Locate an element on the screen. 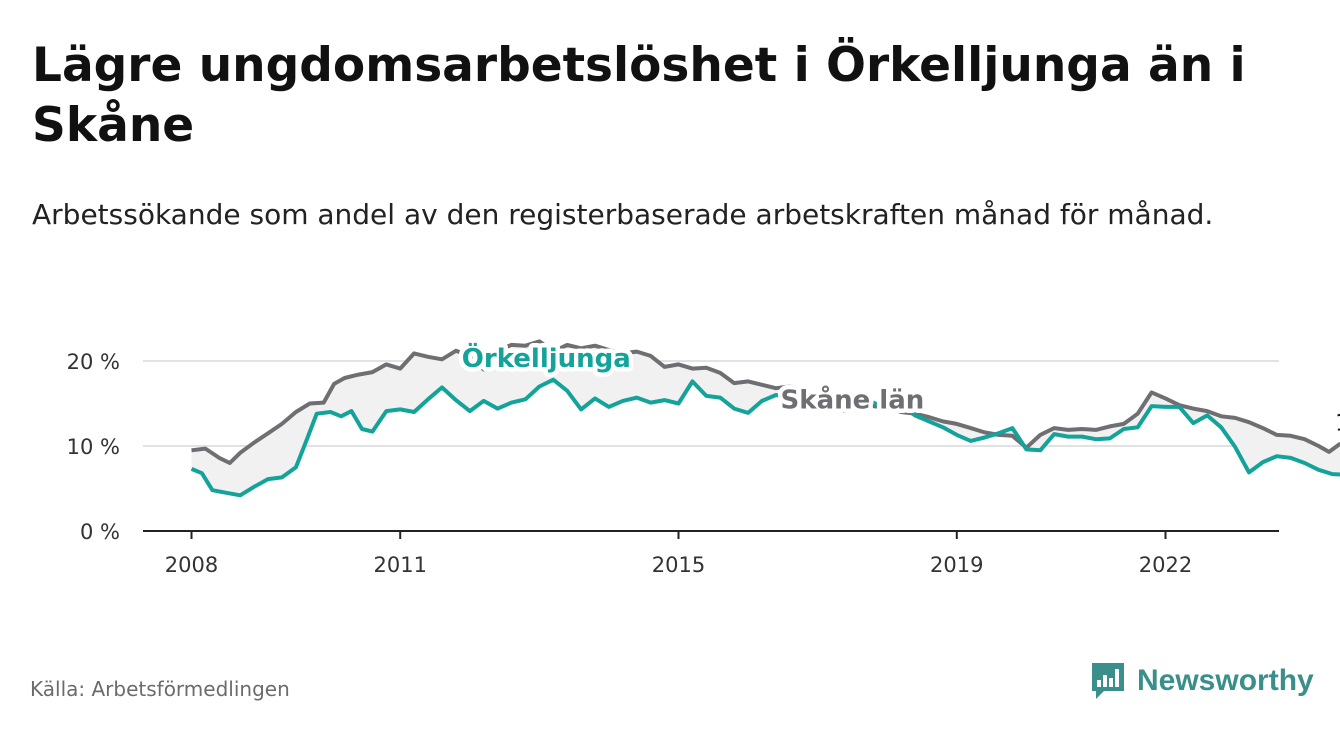  y-axis: 0 % 10 % 20 % is located at coordinates (93, 447).